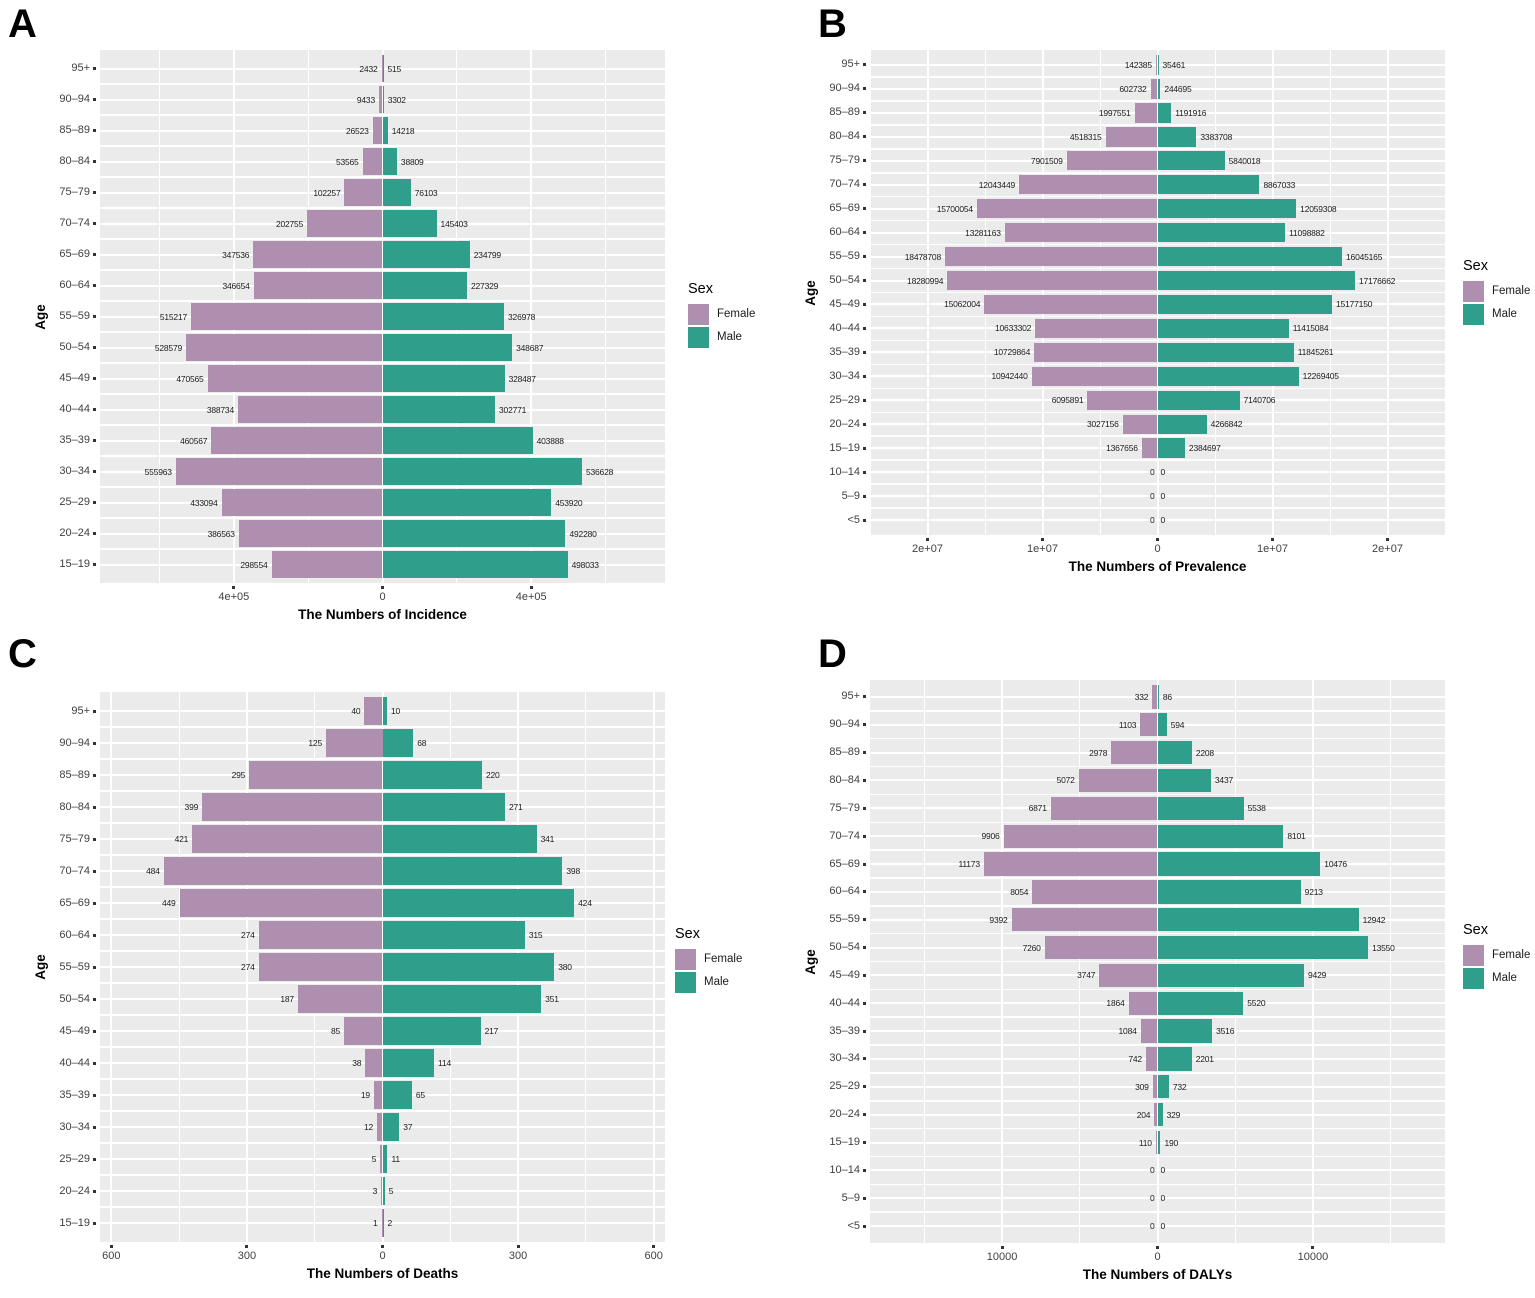 This screenshot has height=1298, width=1535. I want to click on x-tick-label: 4e+05, so click(234, 597).